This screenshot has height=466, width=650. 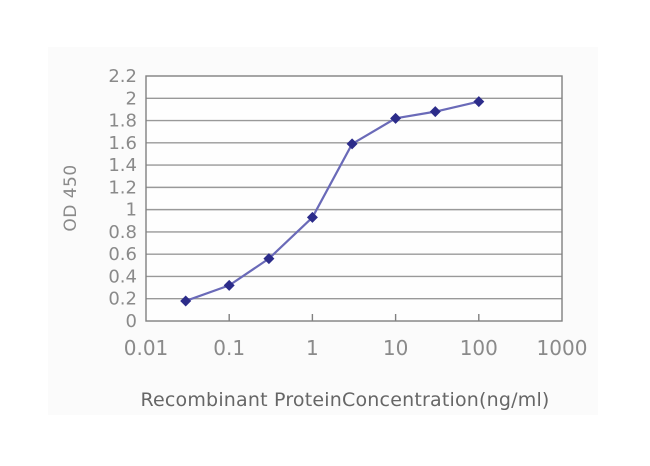 What do you see at coordinates (122, 187) in the screenshot?
I see `y-tick-label: 1.2` at bounding box center [122, 187].